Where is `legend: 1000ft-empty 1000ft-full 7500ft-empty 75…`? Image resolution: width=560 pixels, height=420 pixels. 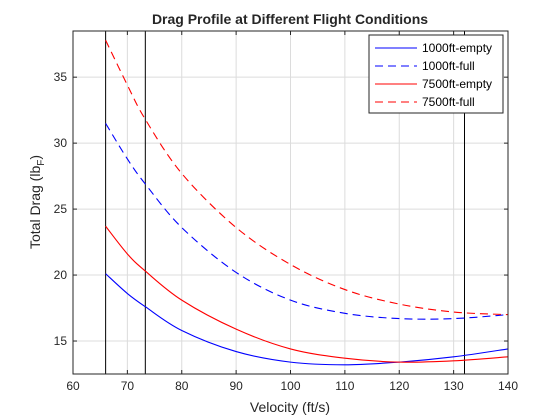 legend: 1000ft-empty 1000ft-full 7500ft-empty 75… is located at coordinates (436, 74).